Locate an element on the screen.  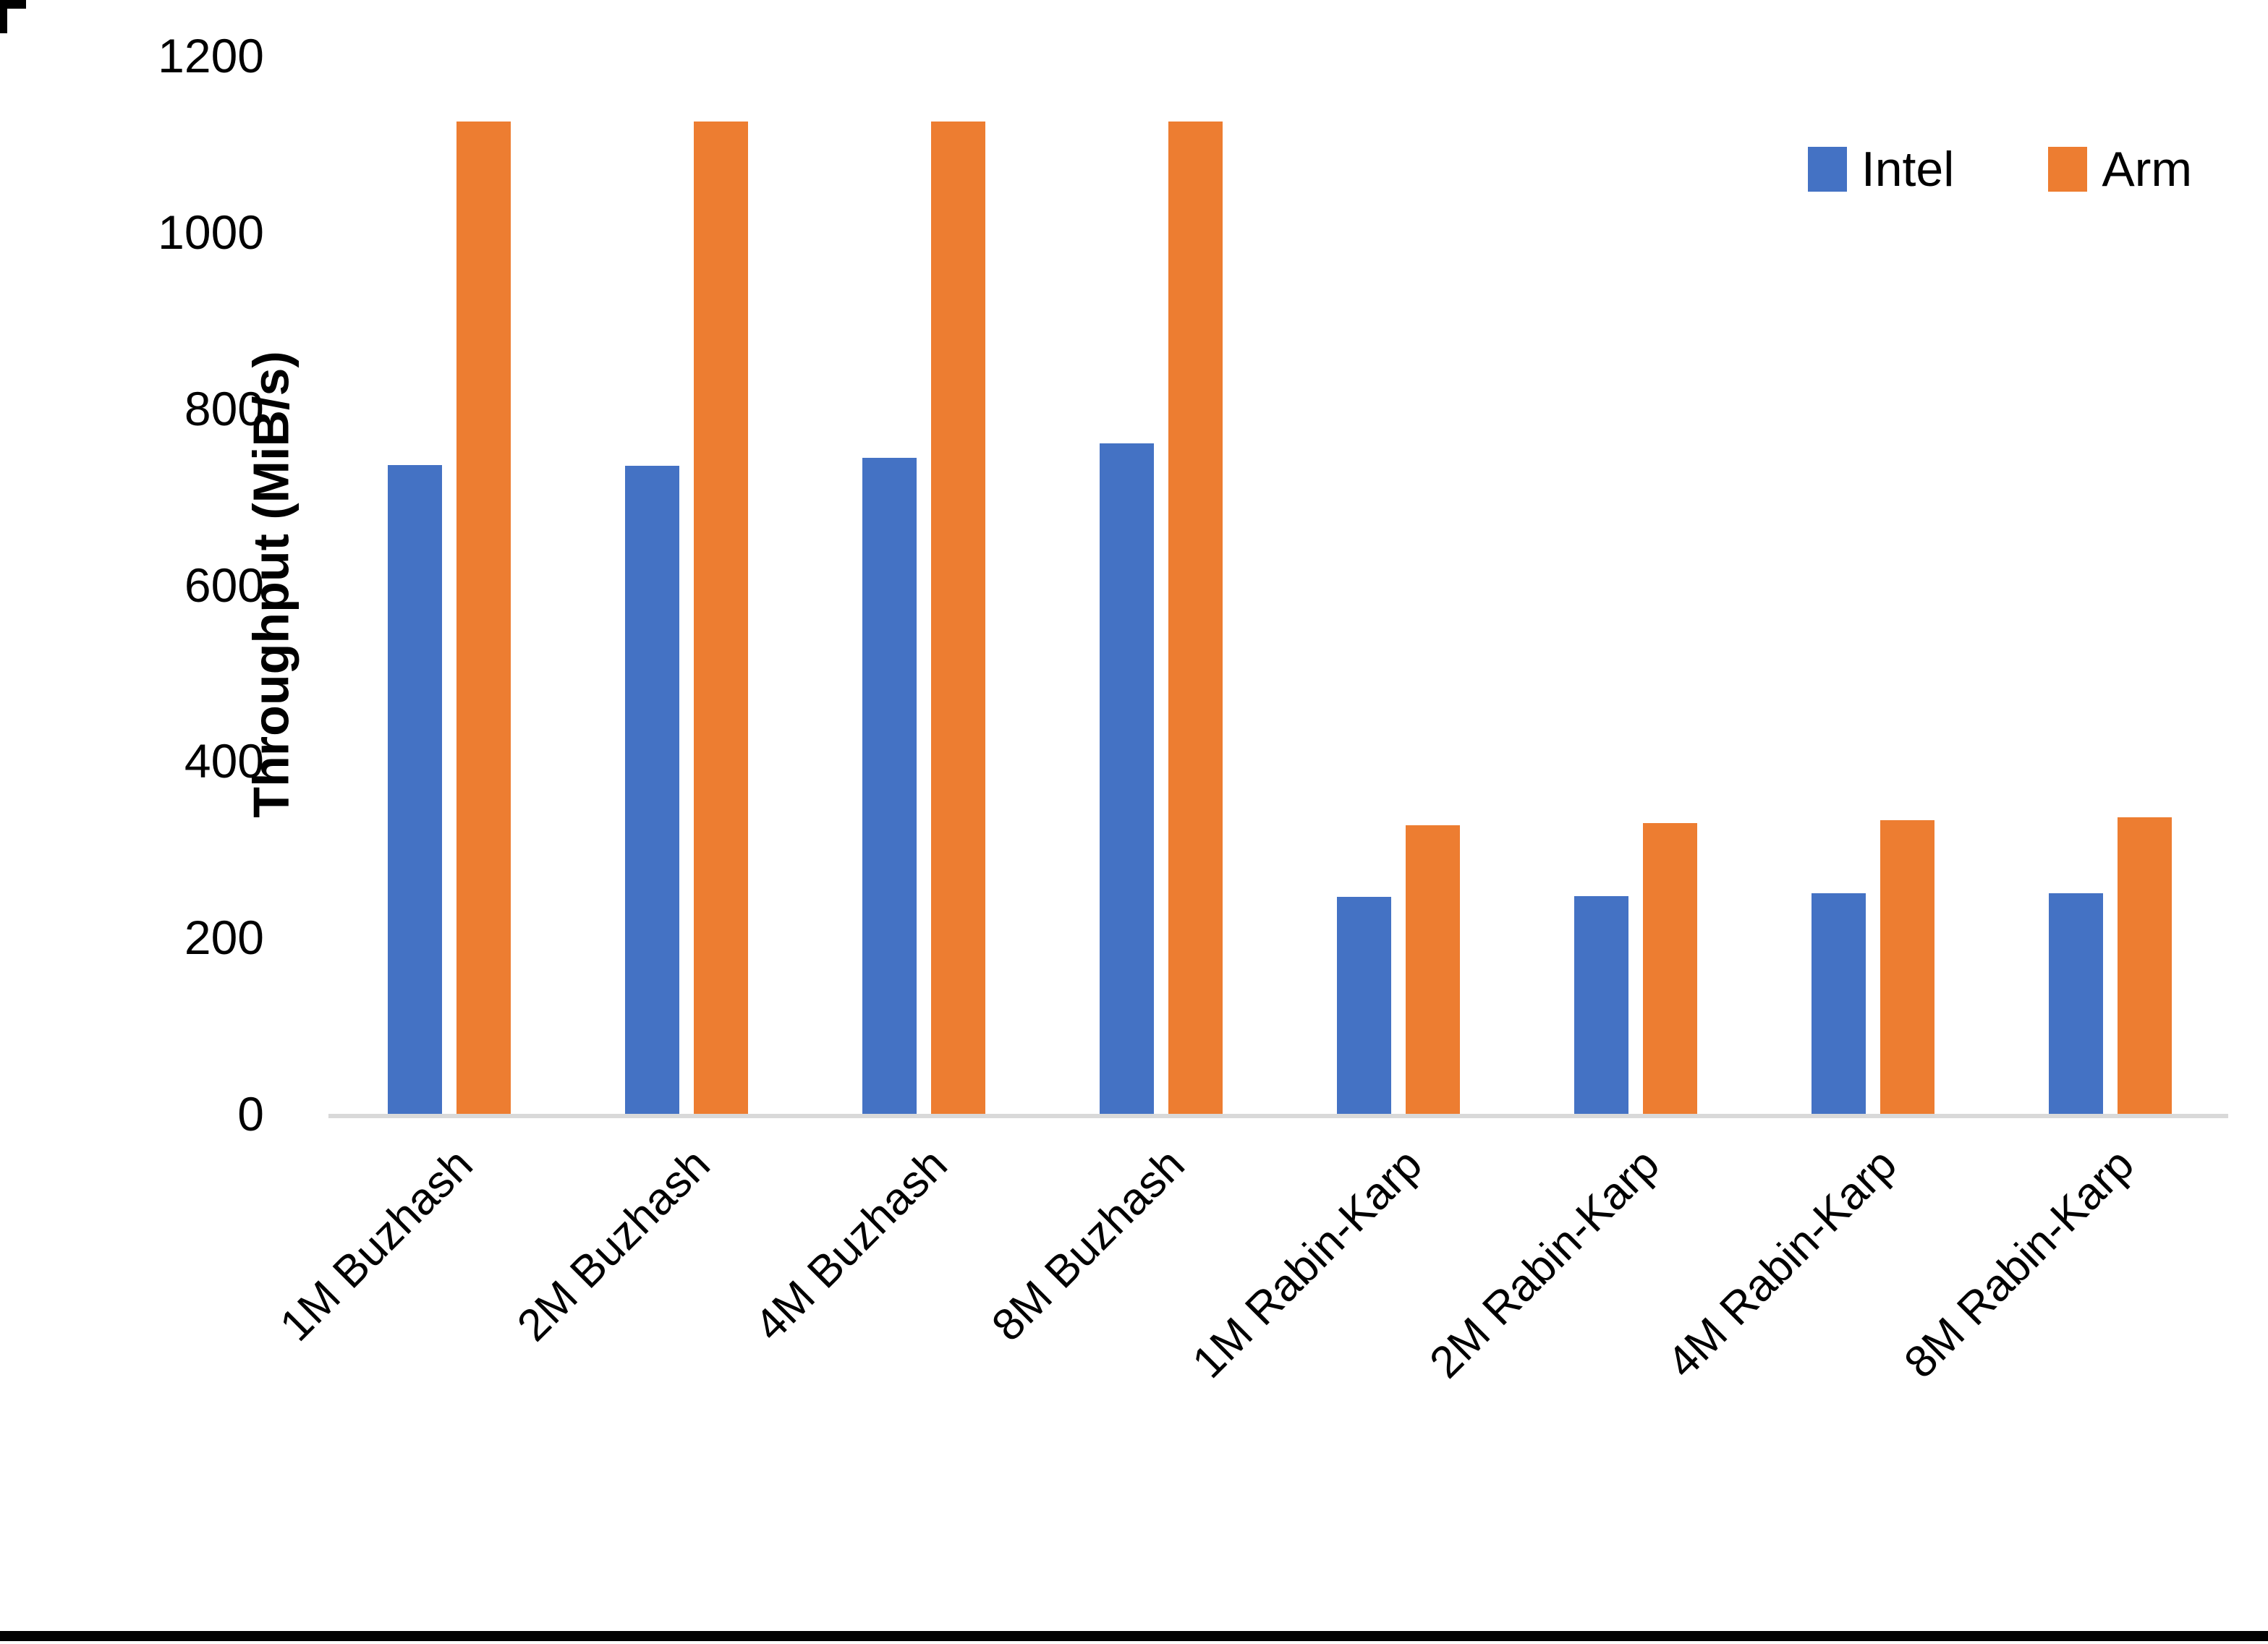
y-axis-tick-label-1000: 1000 is located at coordinates (211, 232).